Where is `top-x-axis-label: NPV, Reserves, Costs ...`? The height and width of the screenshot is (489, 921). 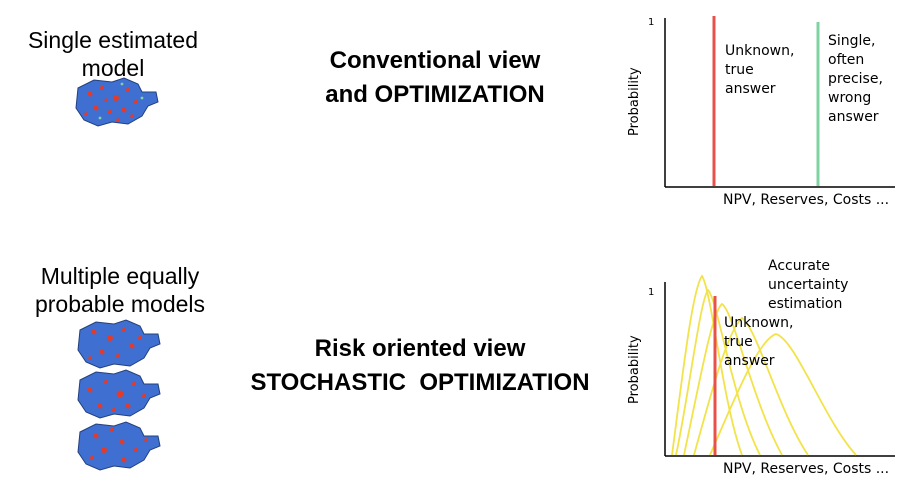 top-x-axis-label: NPV, Reserves, Costs ... is located at coordinates (806, 200).